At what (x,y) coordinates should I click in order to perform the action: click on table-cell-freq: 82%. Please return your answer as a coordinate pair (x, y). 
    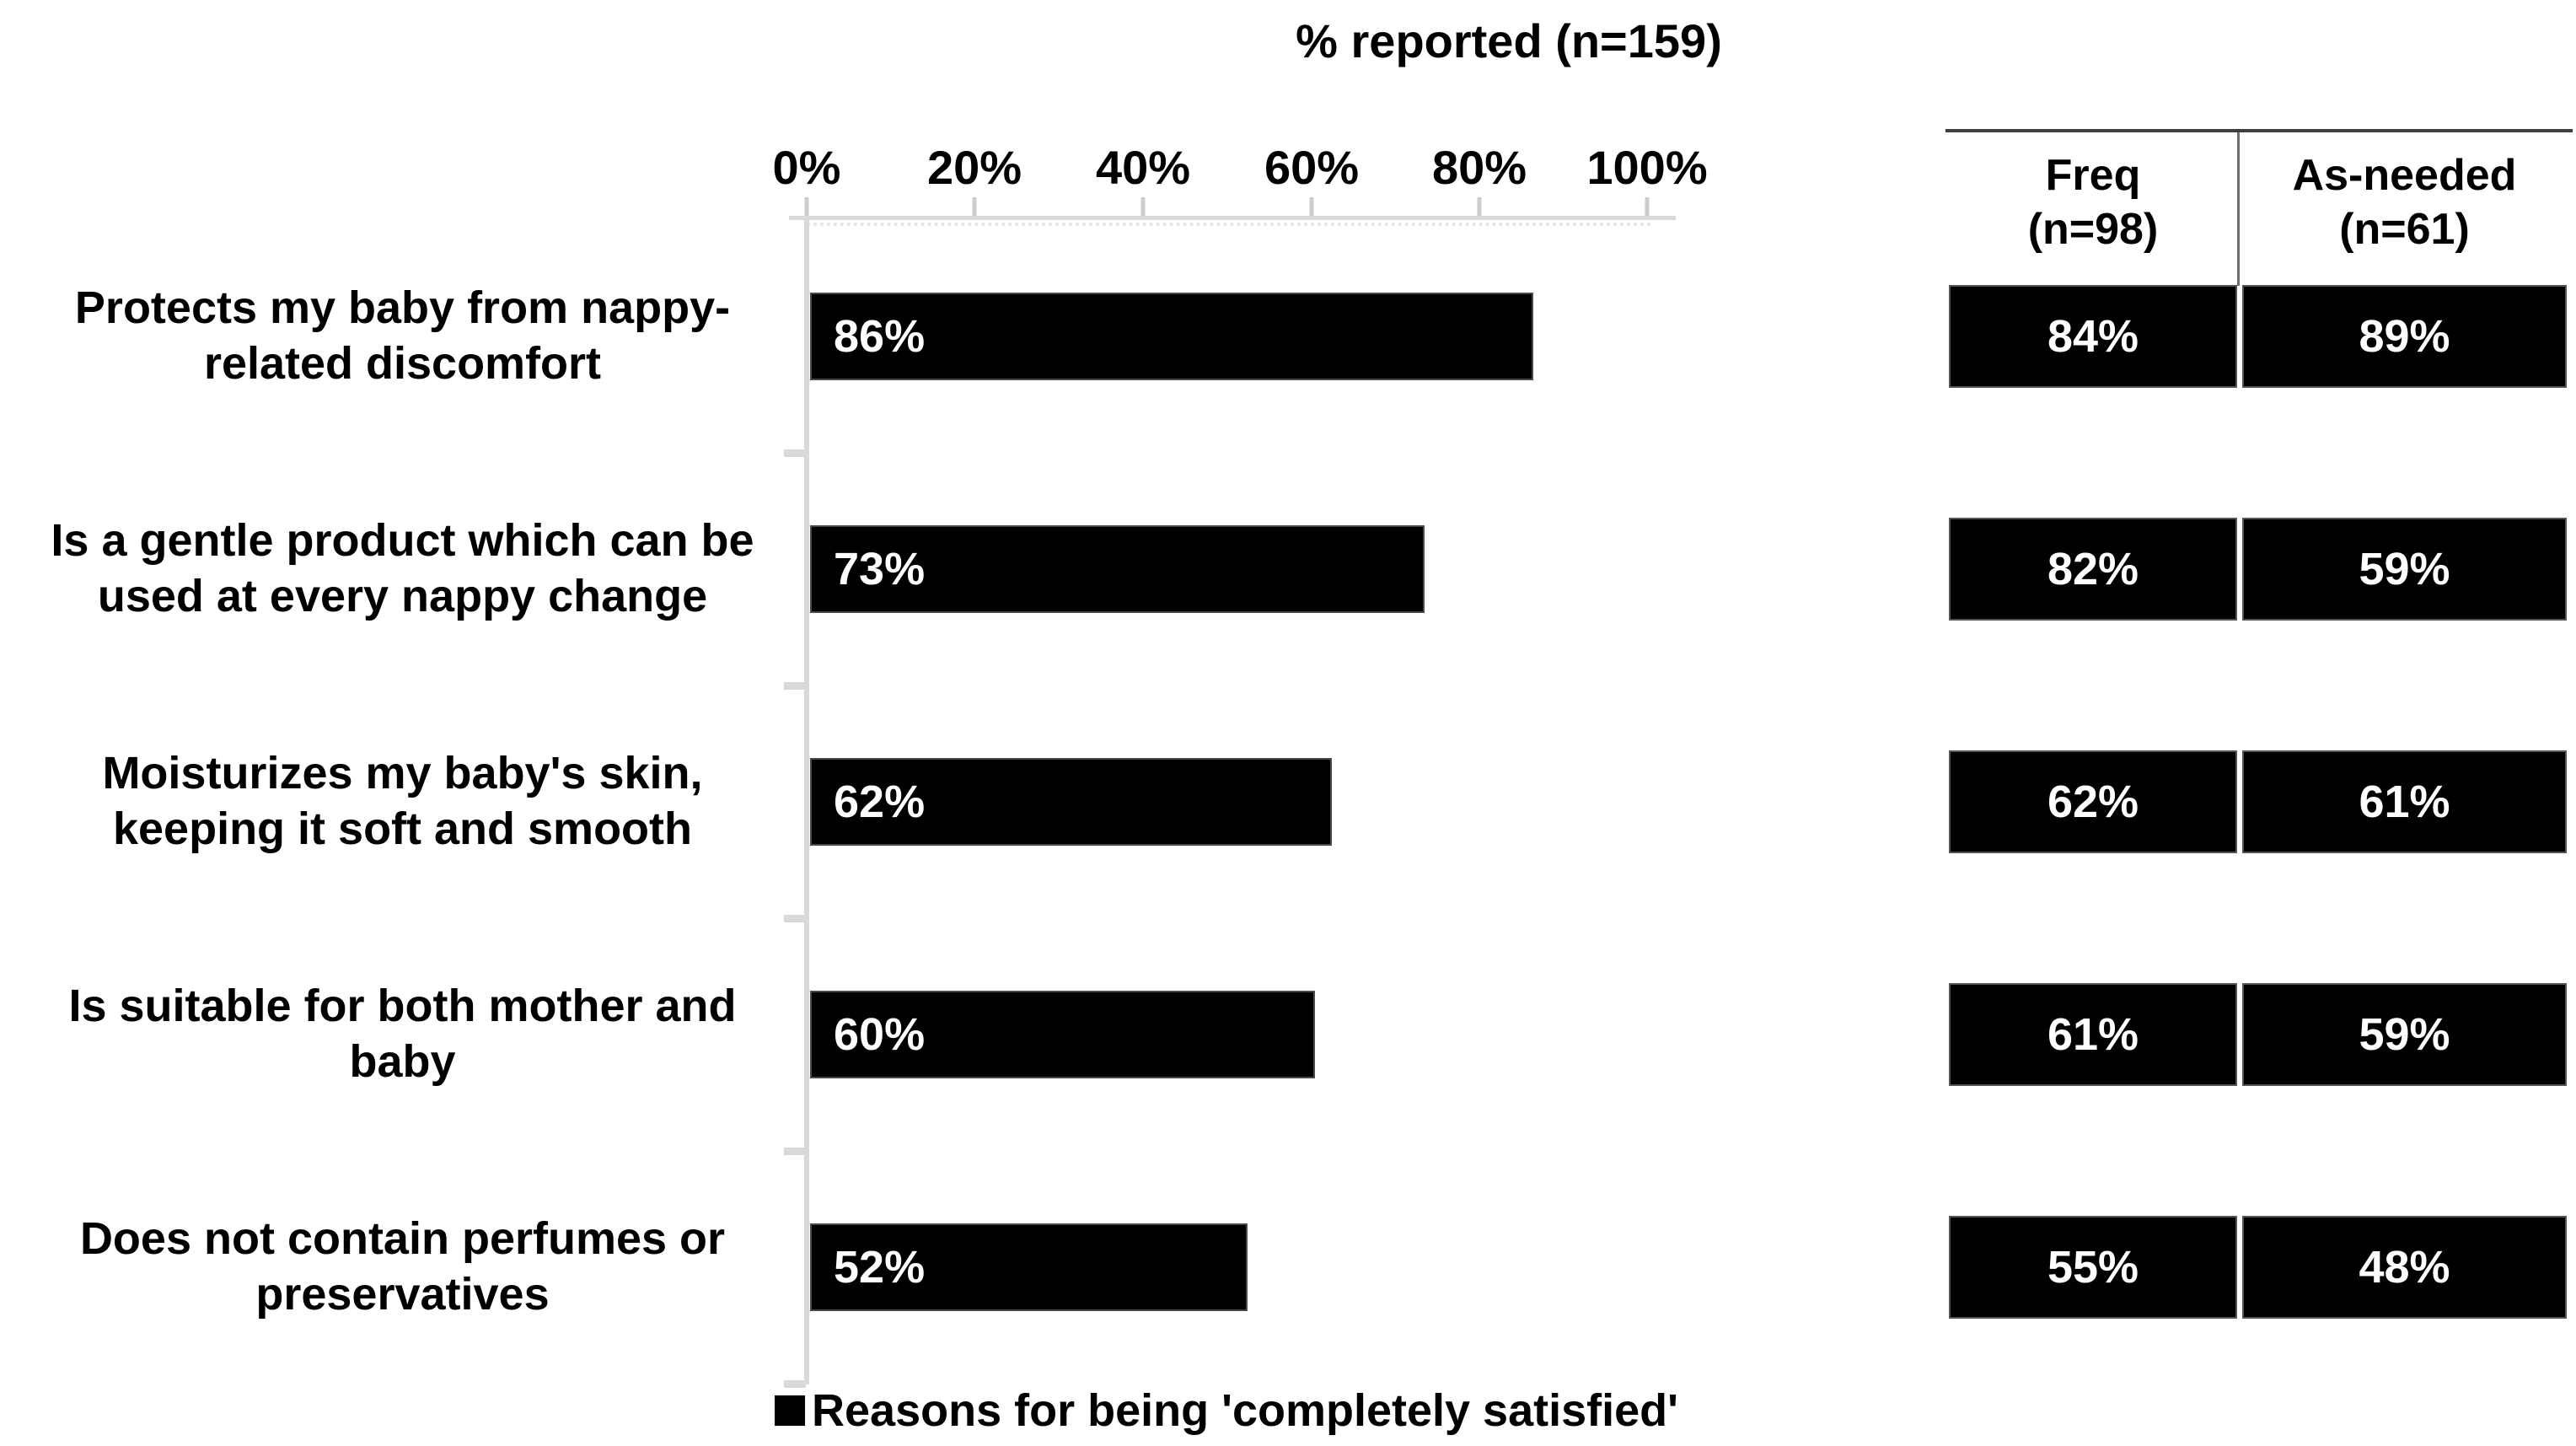
    Looking at the image, I should click on (2093, 569).